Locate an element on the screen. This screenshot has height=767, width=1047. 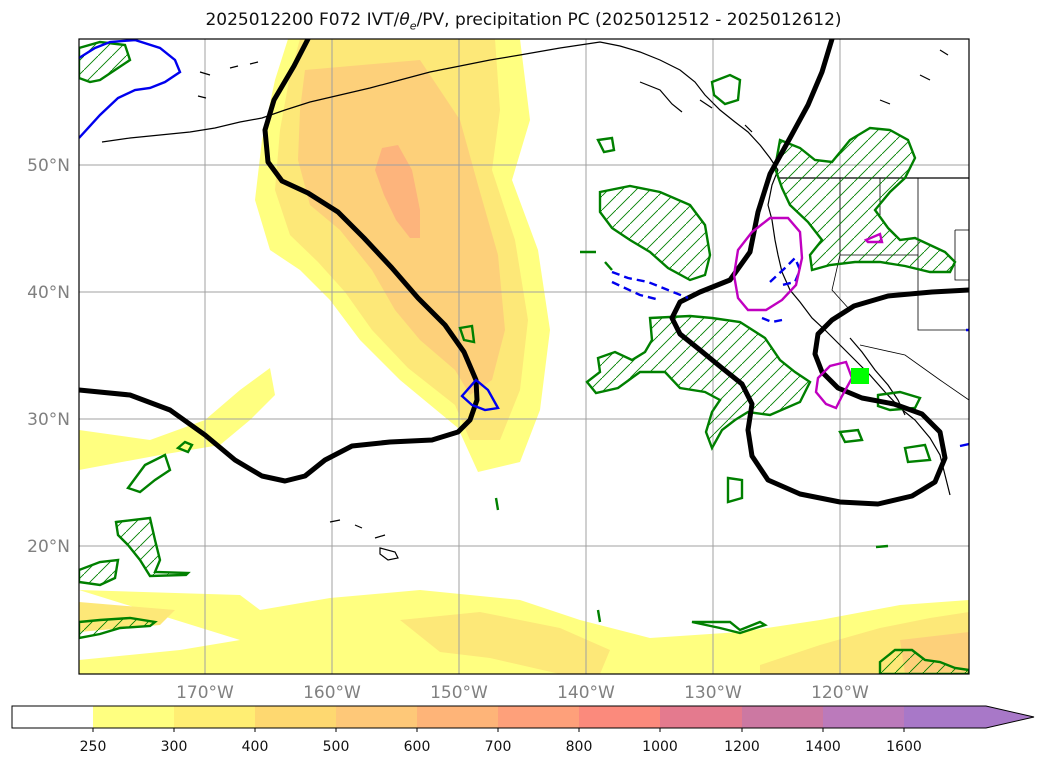
precip-region-a is located at coordinates (655, 233).